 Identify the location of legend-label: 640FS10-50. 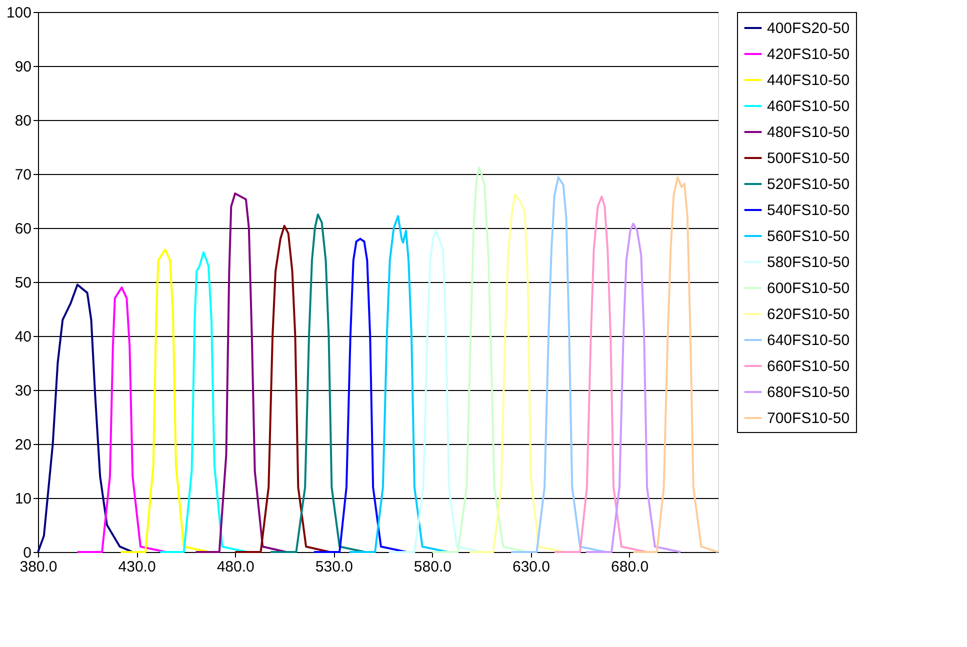
(808, 340).